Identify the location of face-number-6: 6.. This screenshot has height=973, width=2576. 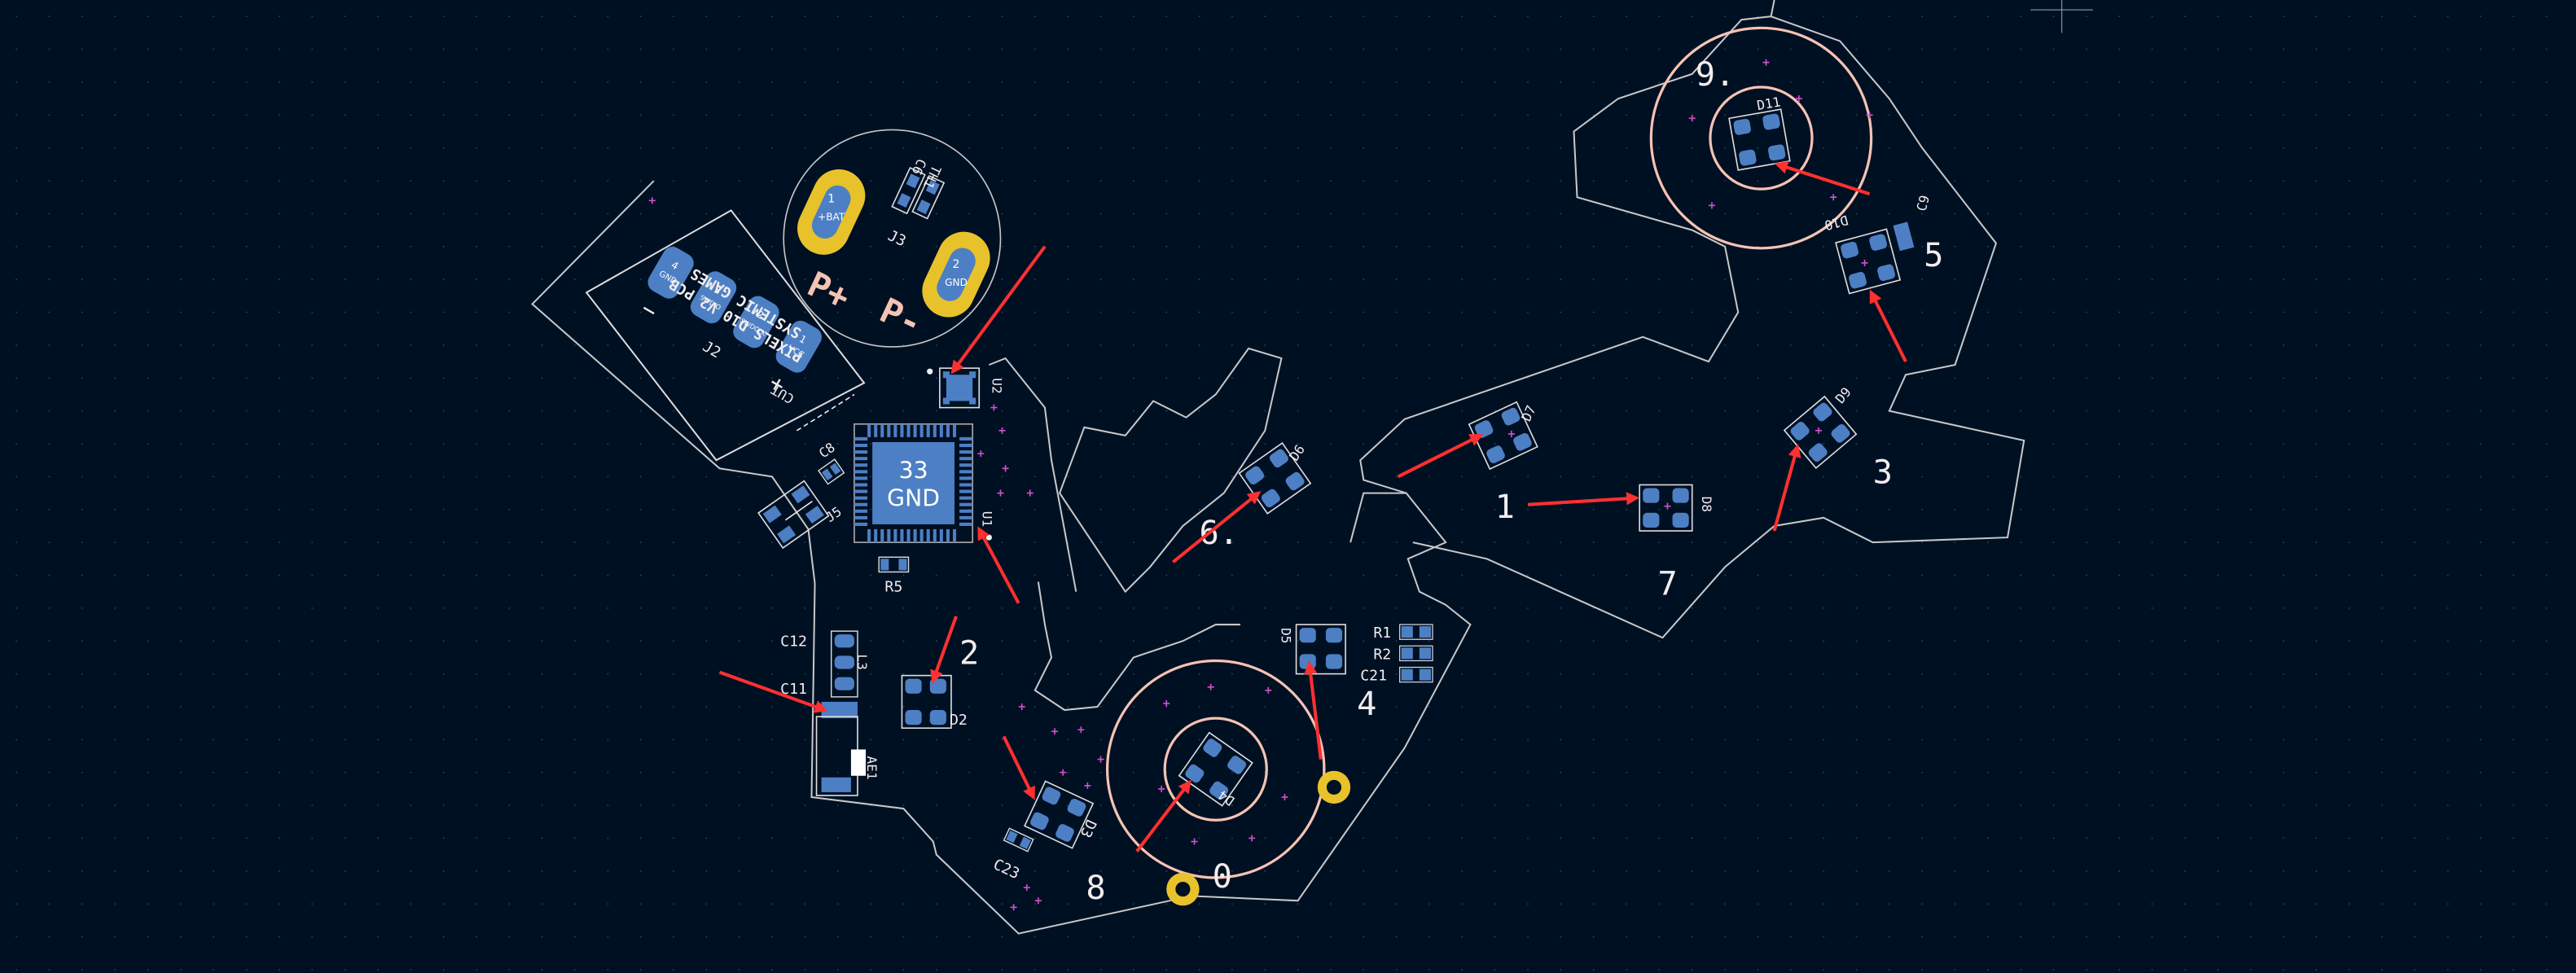
(1219, 533).